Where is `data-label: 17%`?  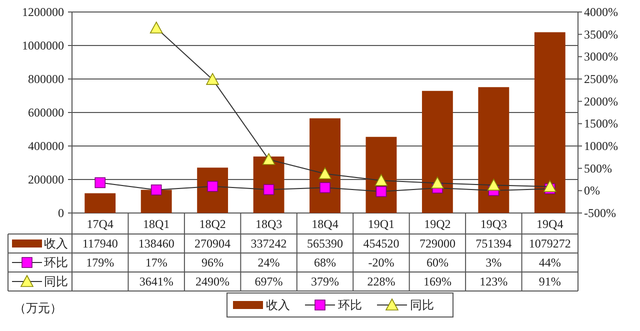 data-label: 17% is located at coordinates (156, 263).